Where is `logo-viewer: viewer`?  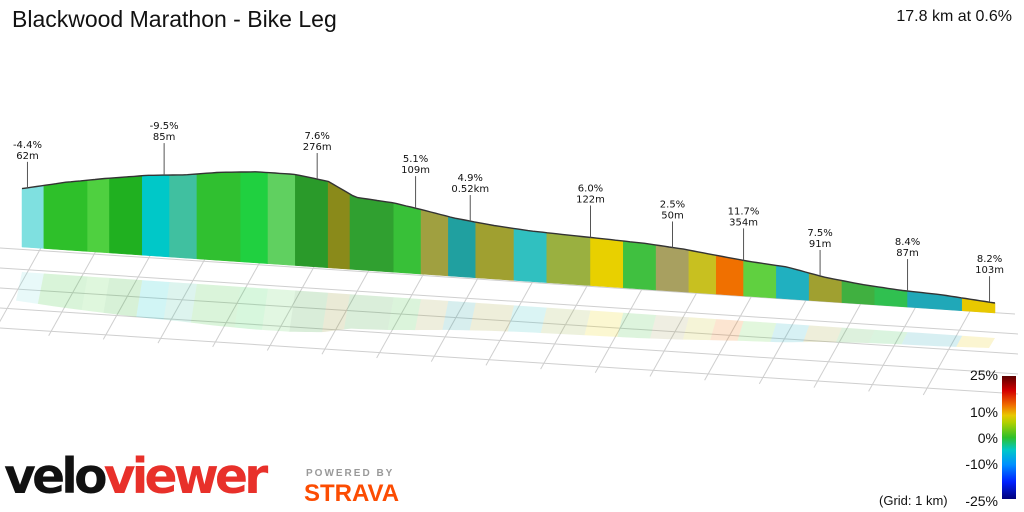 logo-viewer: viewer is located at coordinates (186, 476).